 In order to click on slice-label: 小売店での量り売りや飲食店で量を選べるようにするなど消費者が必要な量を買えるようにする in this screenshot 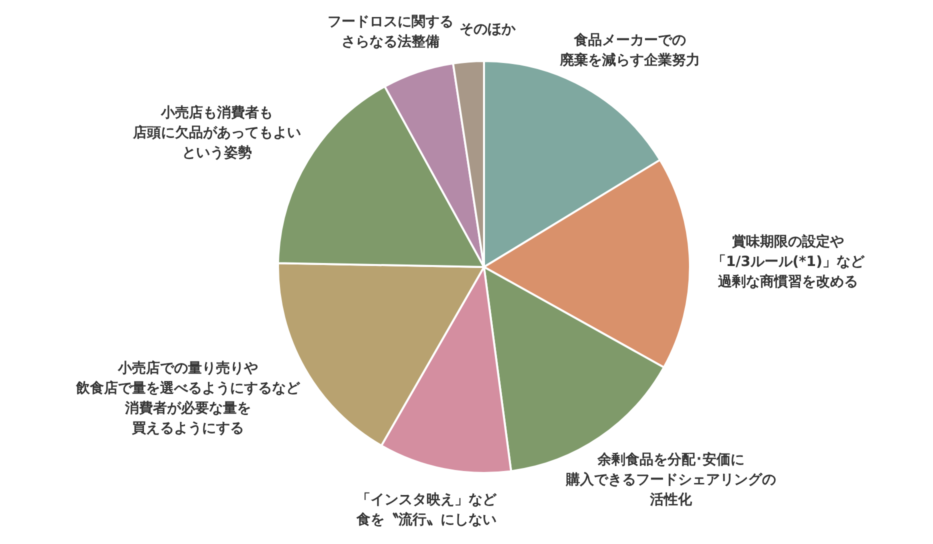, I will do `click(188, 398)`.